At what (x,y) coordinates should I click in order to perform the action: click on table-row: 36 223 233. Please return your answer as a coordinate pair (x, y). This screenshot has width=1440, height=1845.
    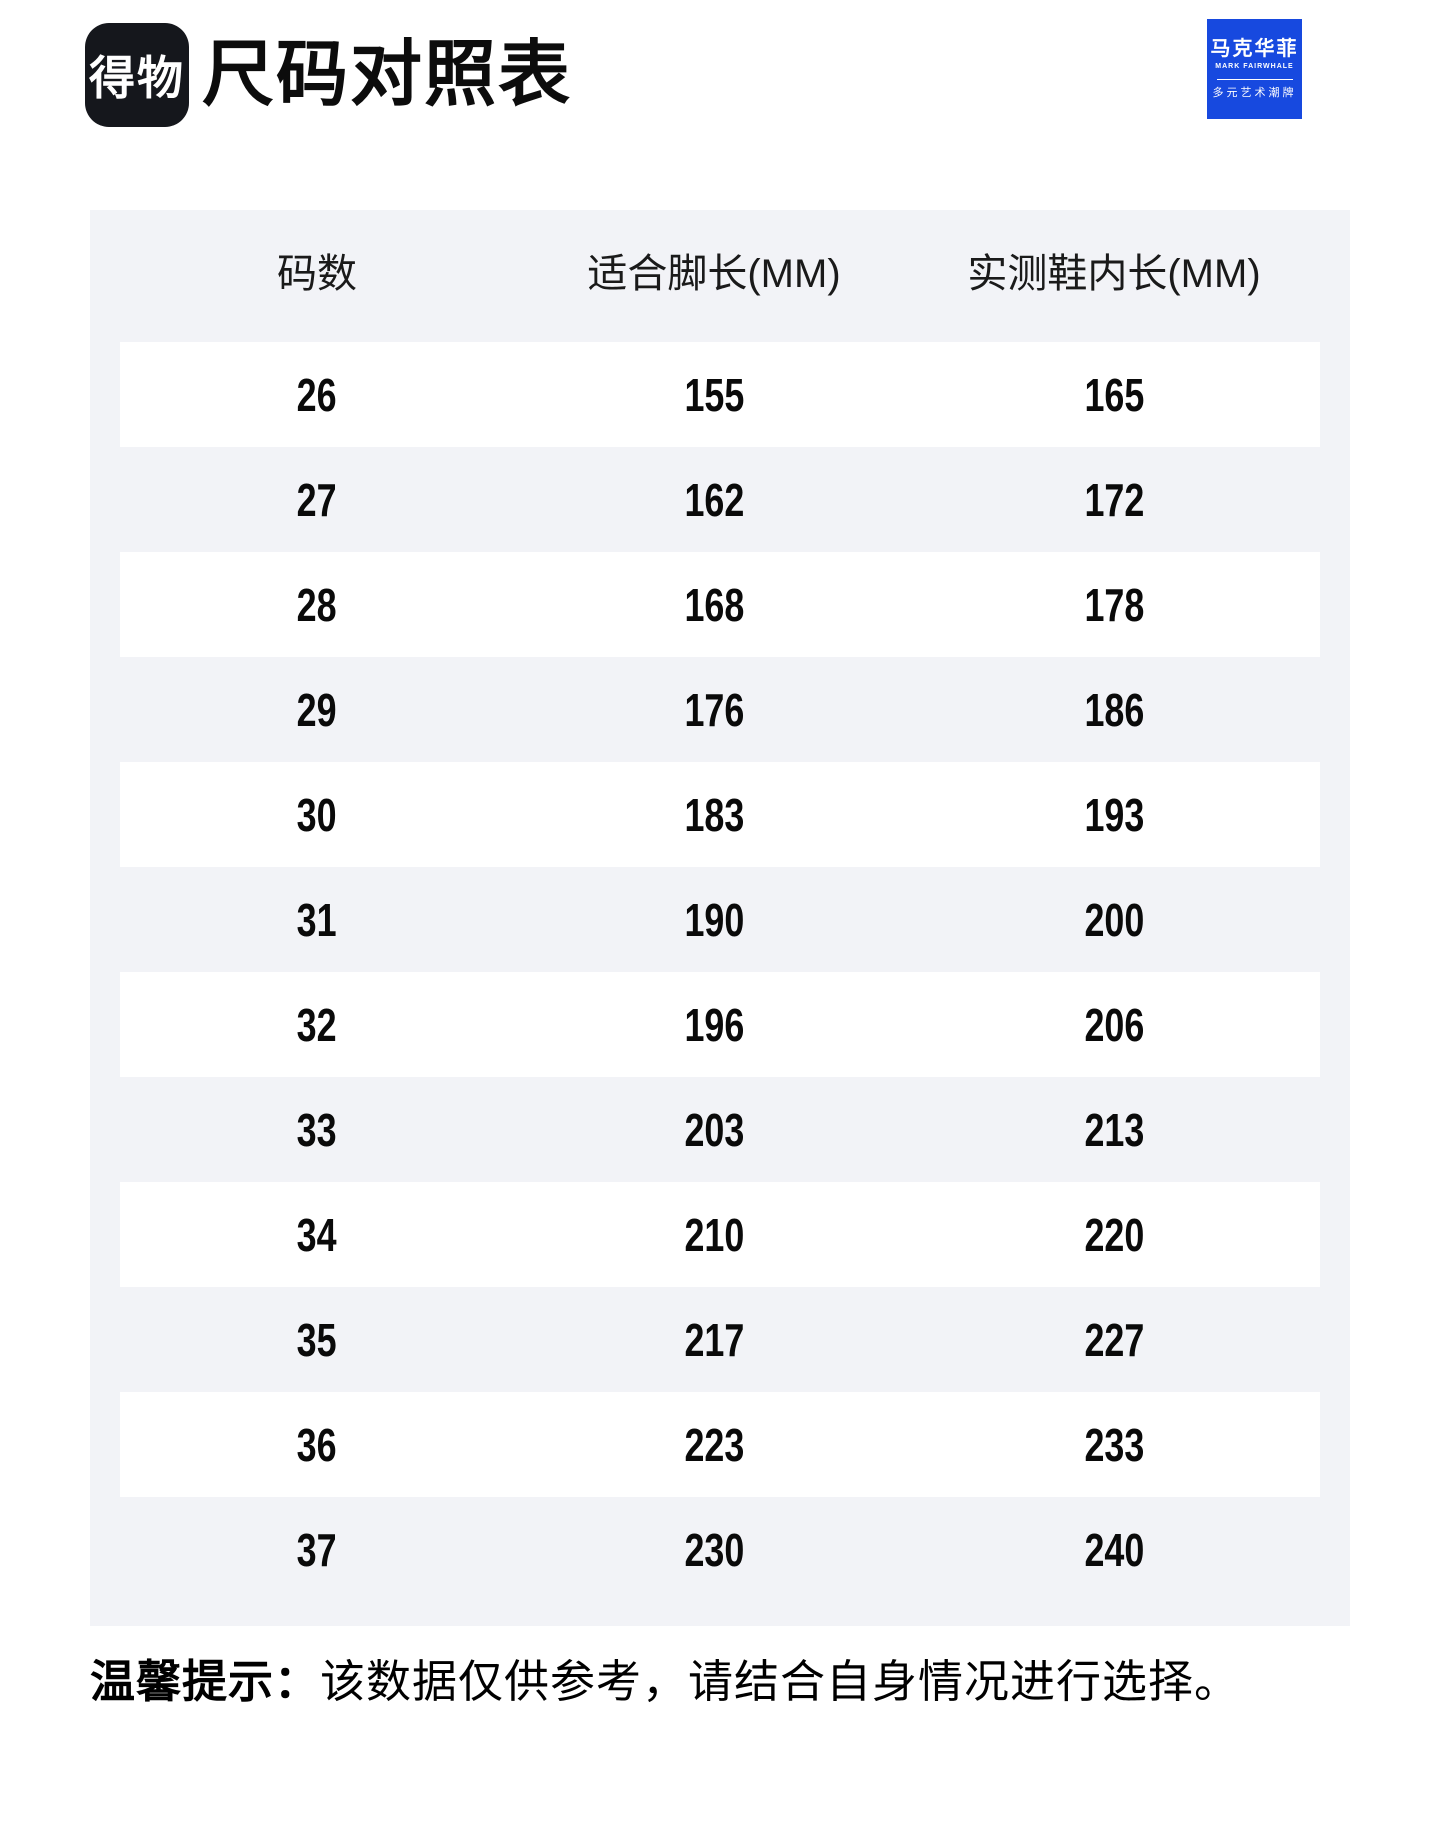
    Looking at the image, I should click on (720, 1444).